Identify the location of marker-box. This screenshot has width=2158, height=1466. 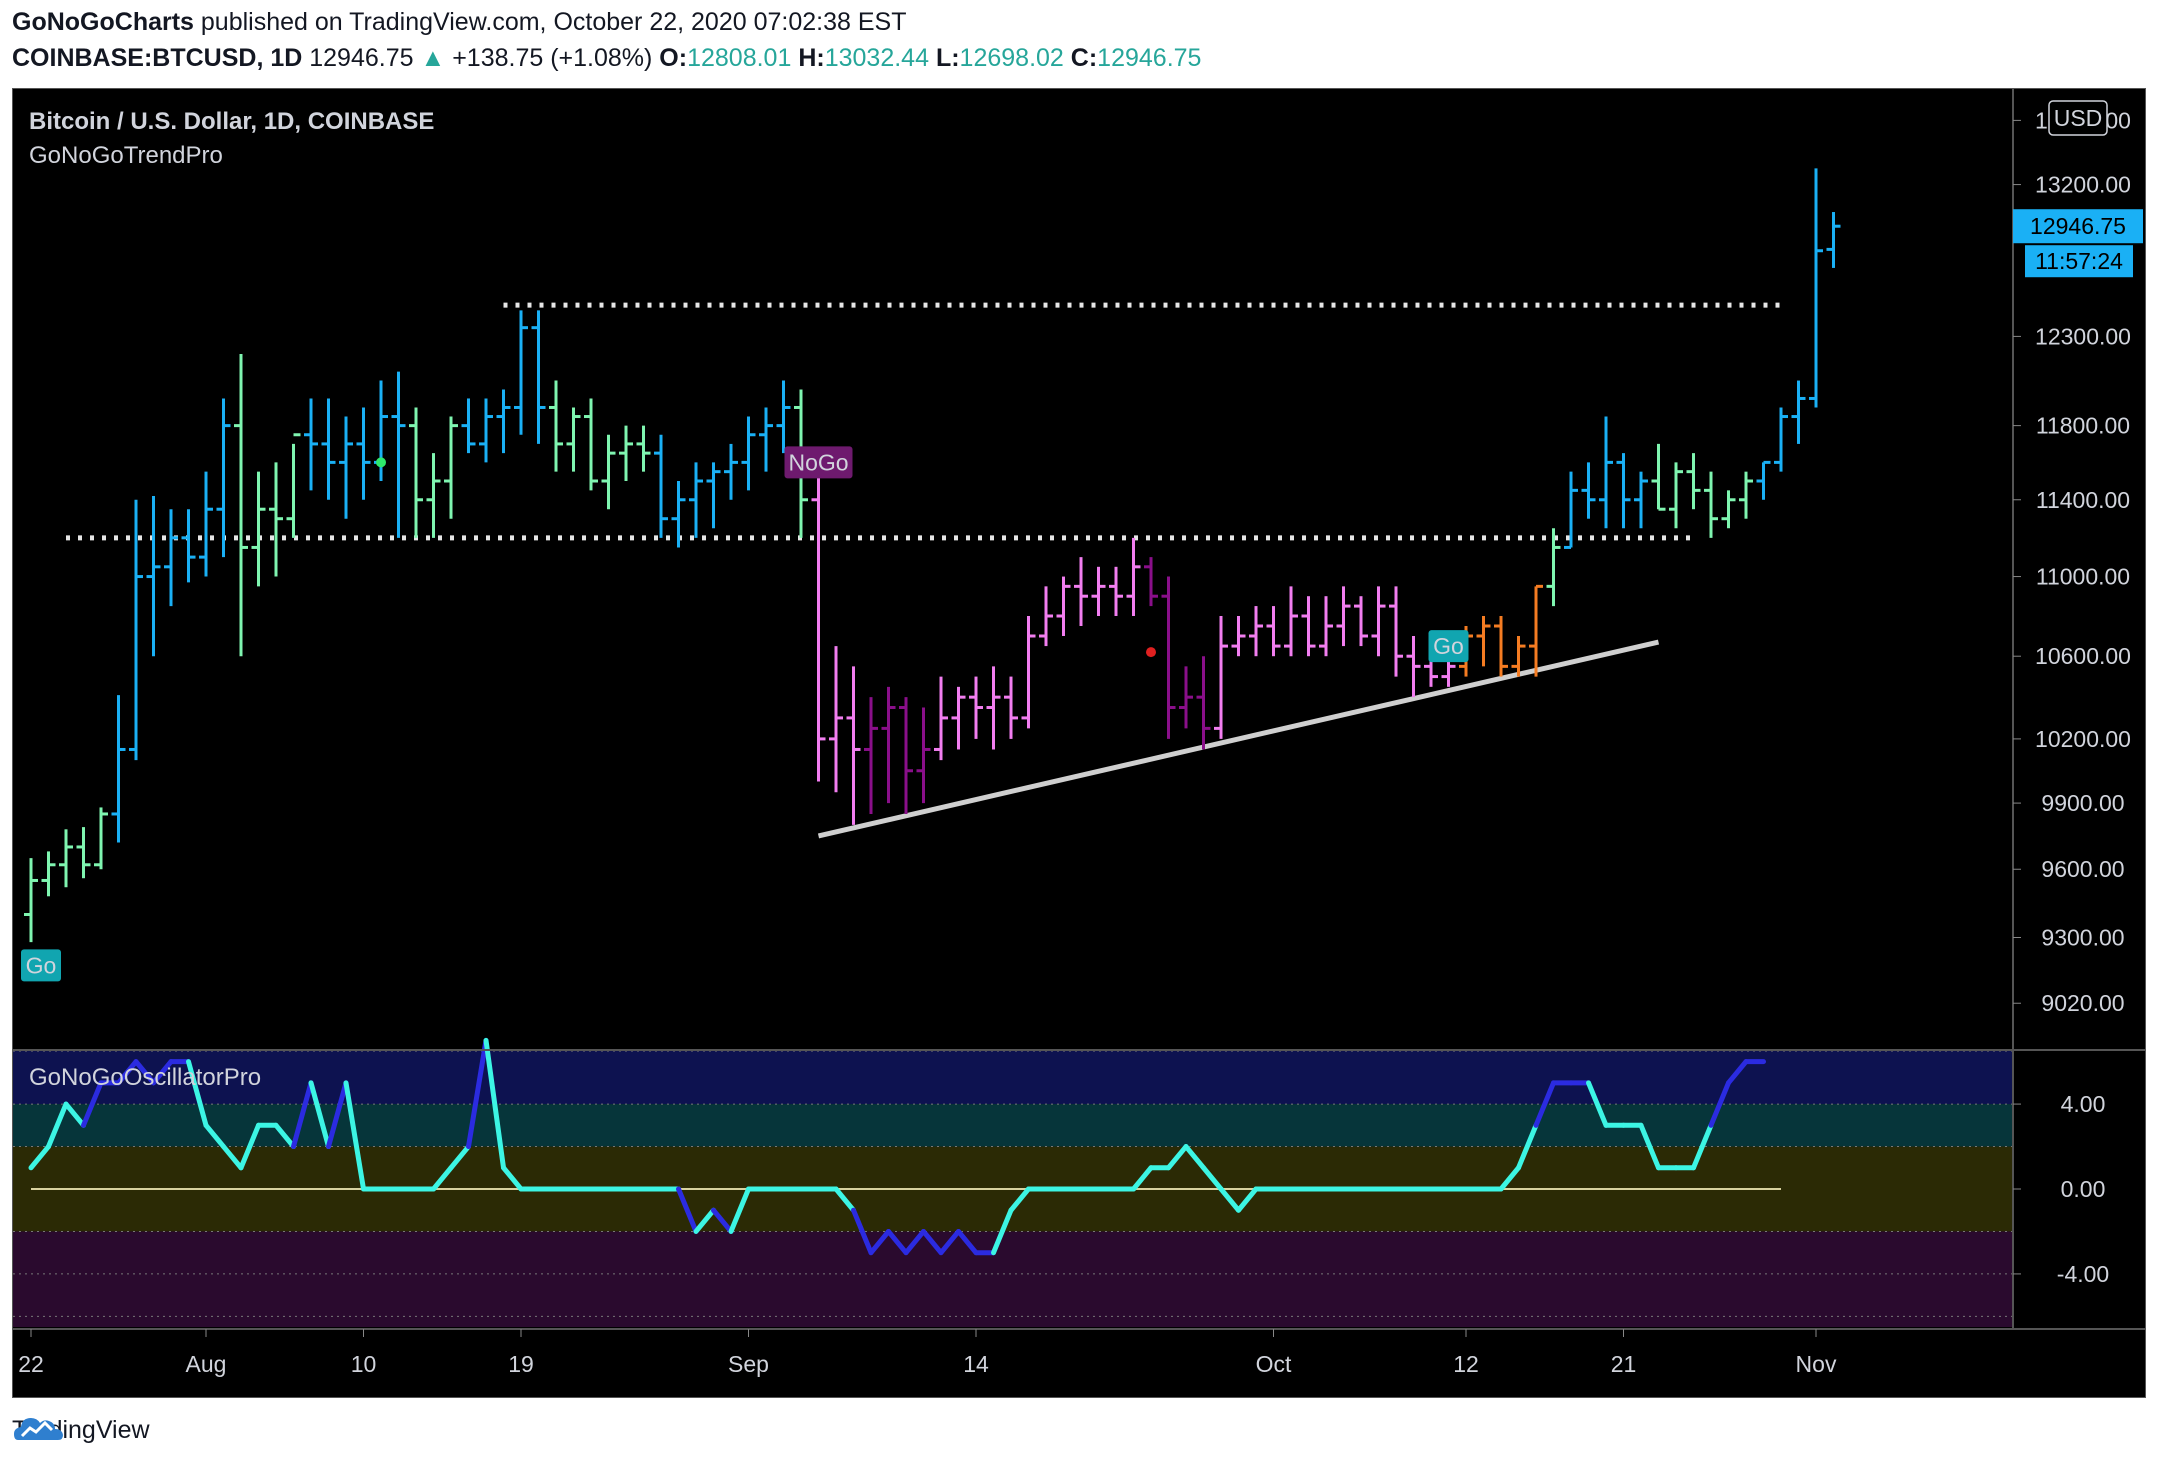
(818, 462).